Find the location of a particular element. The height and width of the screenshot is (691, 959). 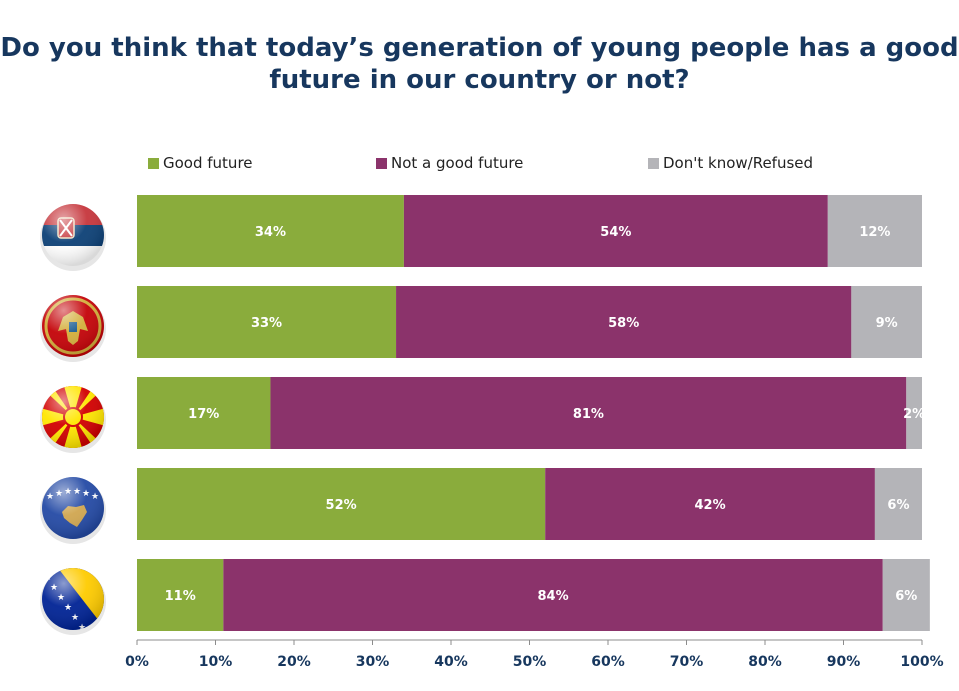

data-label-montenegro-flag-series-1: 58% is located at coordinates (623, 323).